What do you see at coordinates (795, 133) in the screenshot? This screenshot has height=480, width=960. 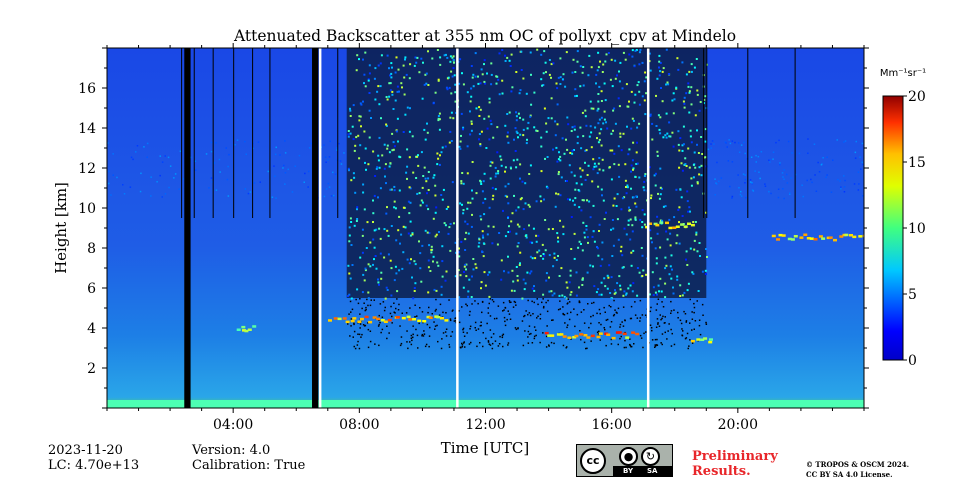 I see `missing-data-streak` at bounding box center [795, 133].